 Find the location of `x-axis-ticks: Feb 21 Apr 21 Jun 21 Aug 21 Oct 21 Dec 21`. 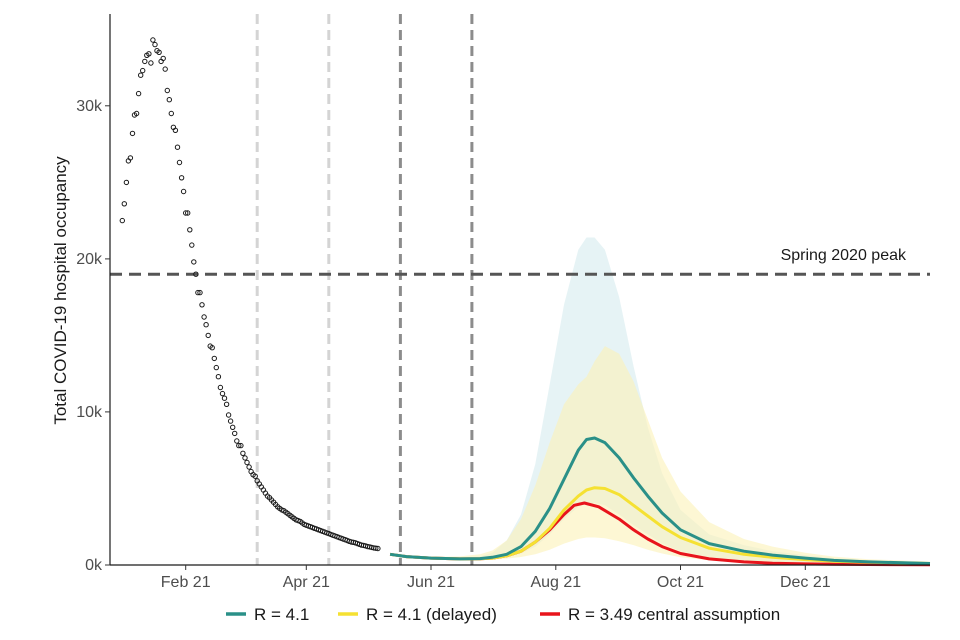

x-axis-ticks: Feb 21 Apr 21 Jun 21 Aug 21 Oct 21 Dec 21 is located at coordinates (496, 578).